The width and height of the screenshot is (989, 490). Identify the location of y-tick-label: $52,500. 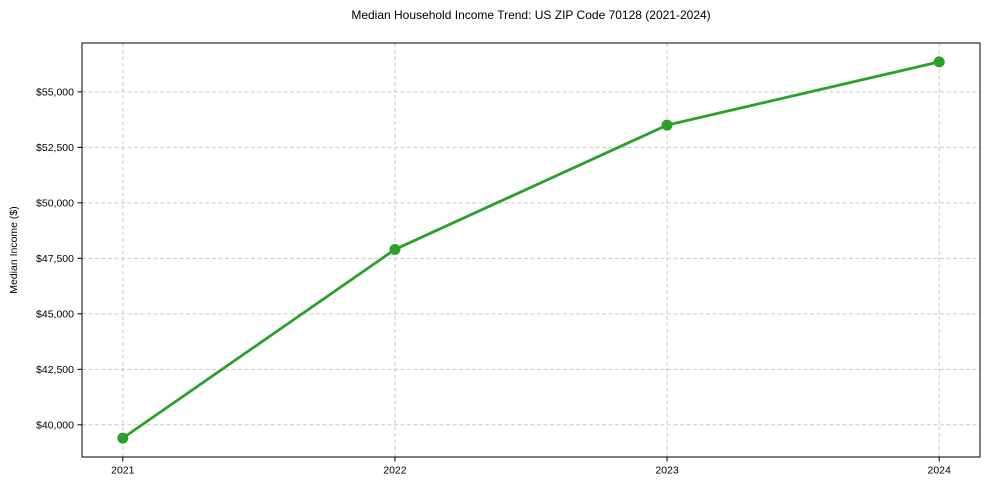
(55, 148).